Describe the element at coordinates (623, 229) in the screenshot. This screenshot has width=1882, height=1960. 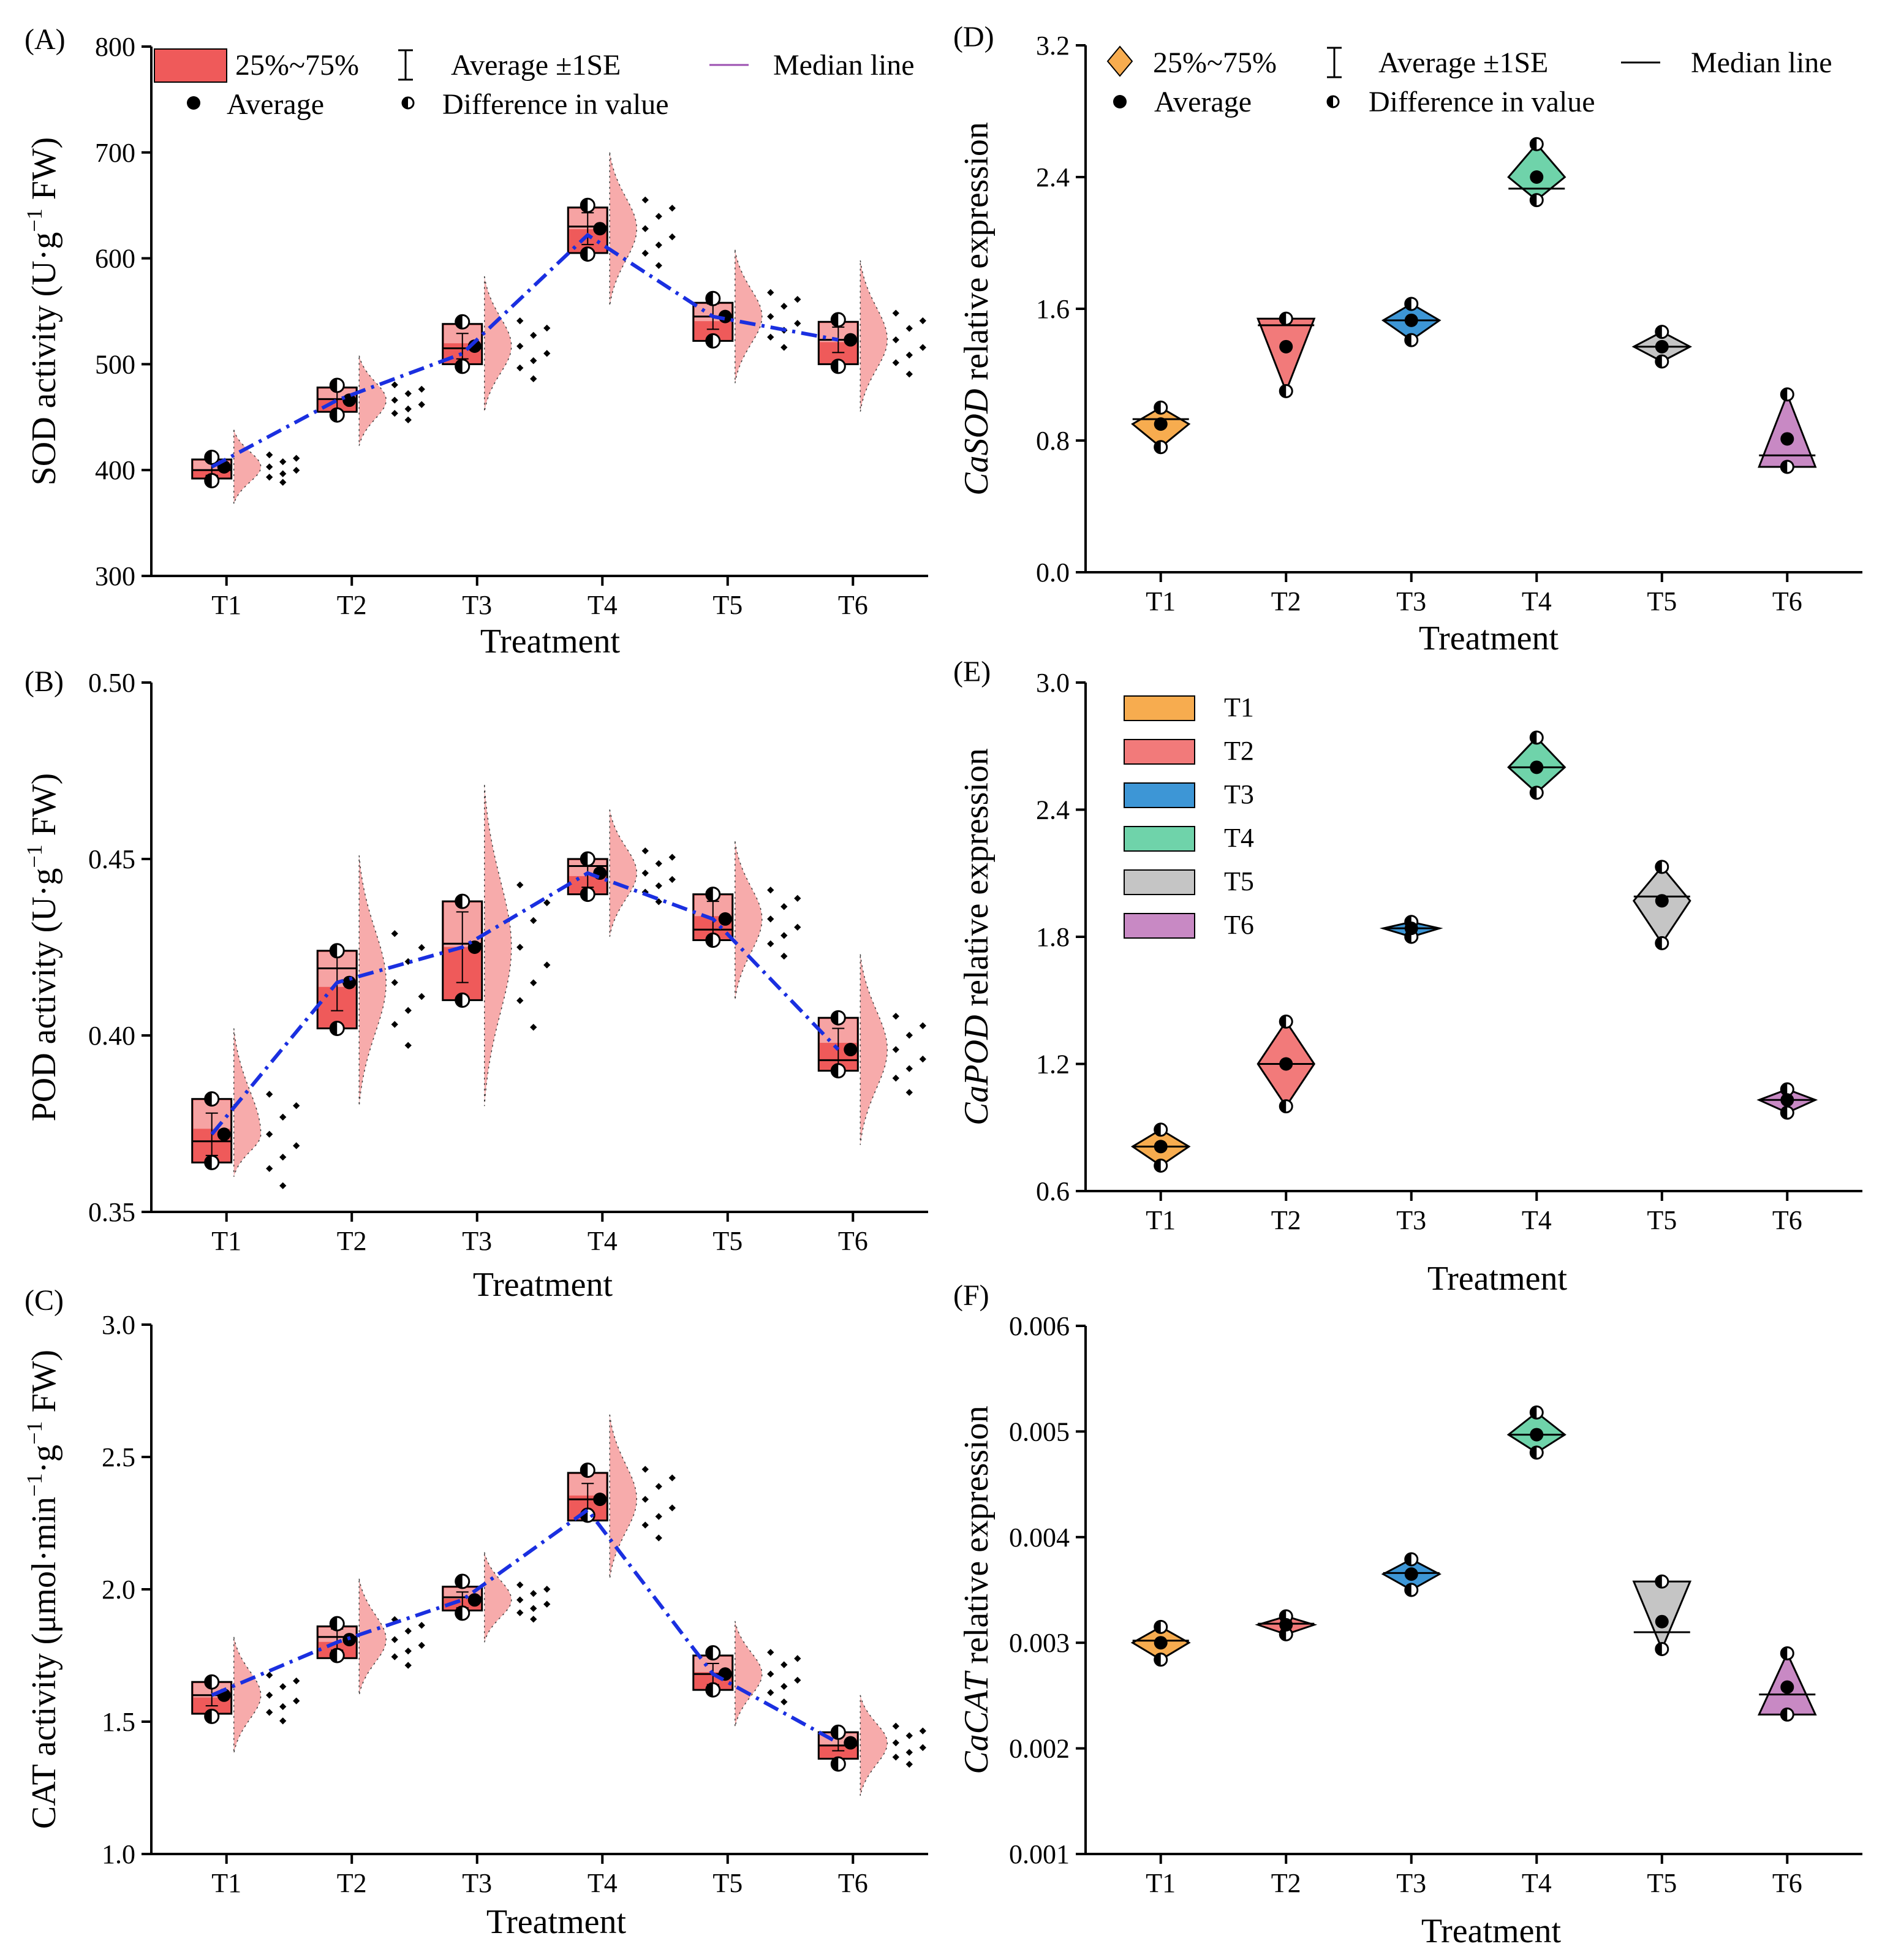
I see `violin-shape` at that location.